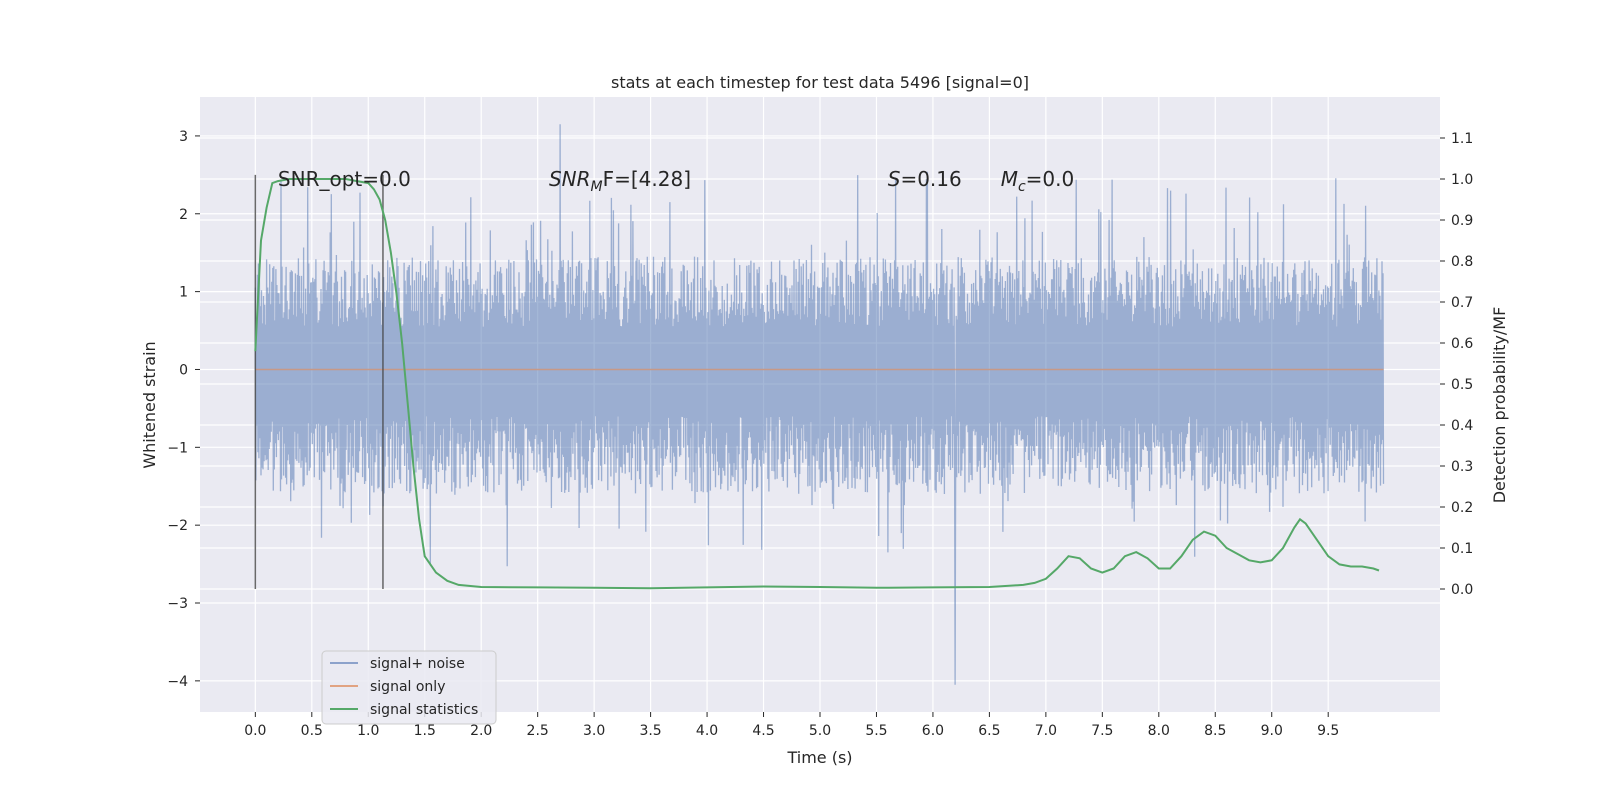  Describe the element at coordinates (1462, 508) in the screenshot. I see `y-right-tick-label: 0.2` at that location.